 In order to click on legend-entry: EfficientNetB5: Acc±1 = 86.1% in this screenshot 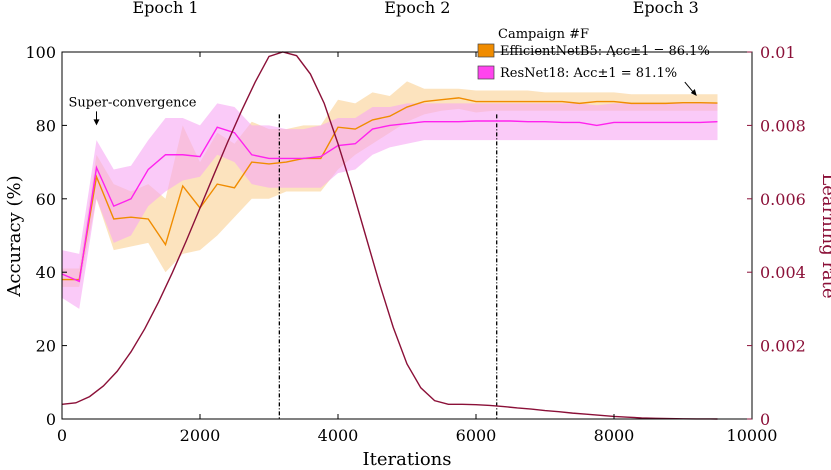, I will do `click(605, 51)`.